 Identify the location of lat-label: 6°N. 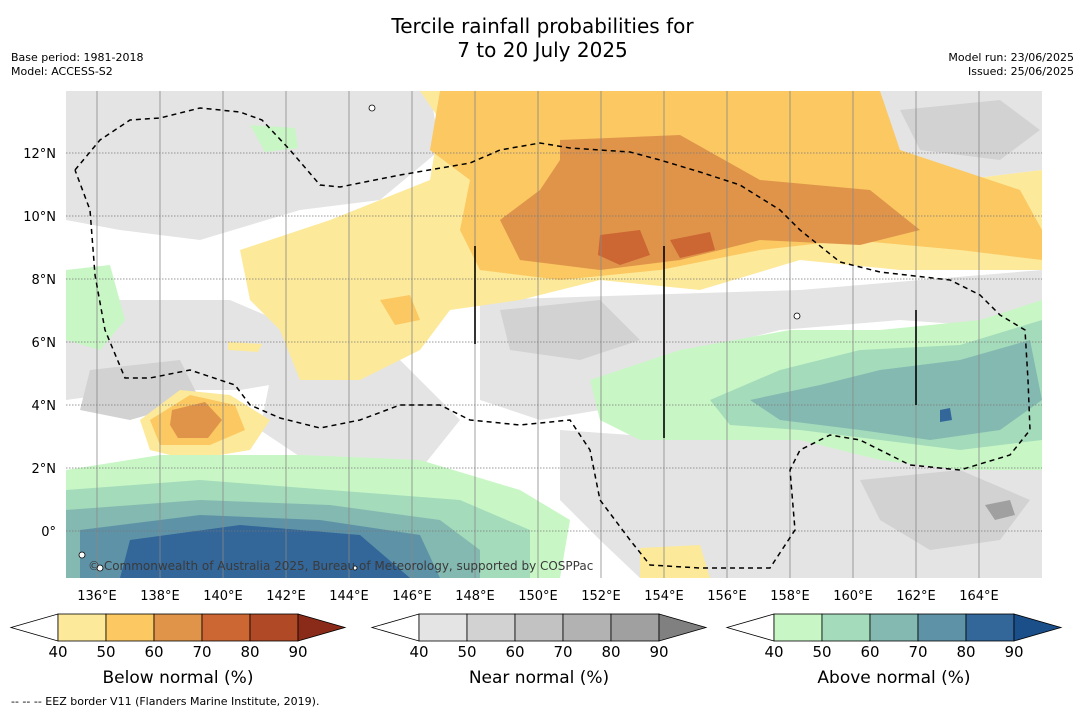
(44, 343).